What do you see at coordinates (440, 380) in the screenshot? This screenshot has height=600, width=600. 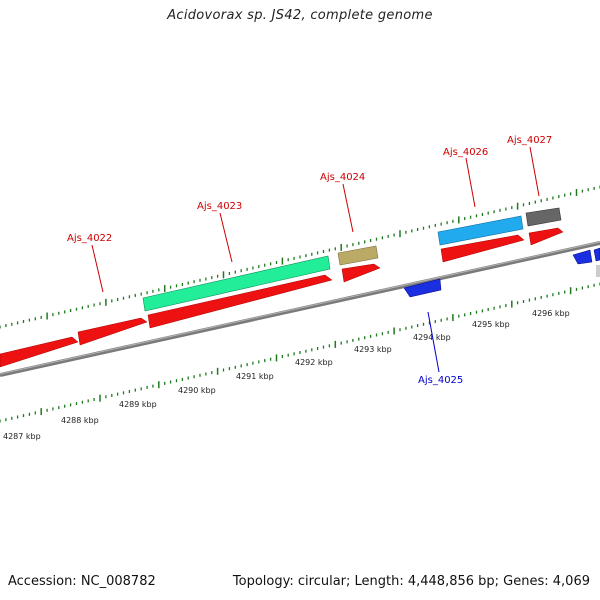 I see `gene-label-ajs-4025: Ajs_4025` at bounding box center [440, 380].